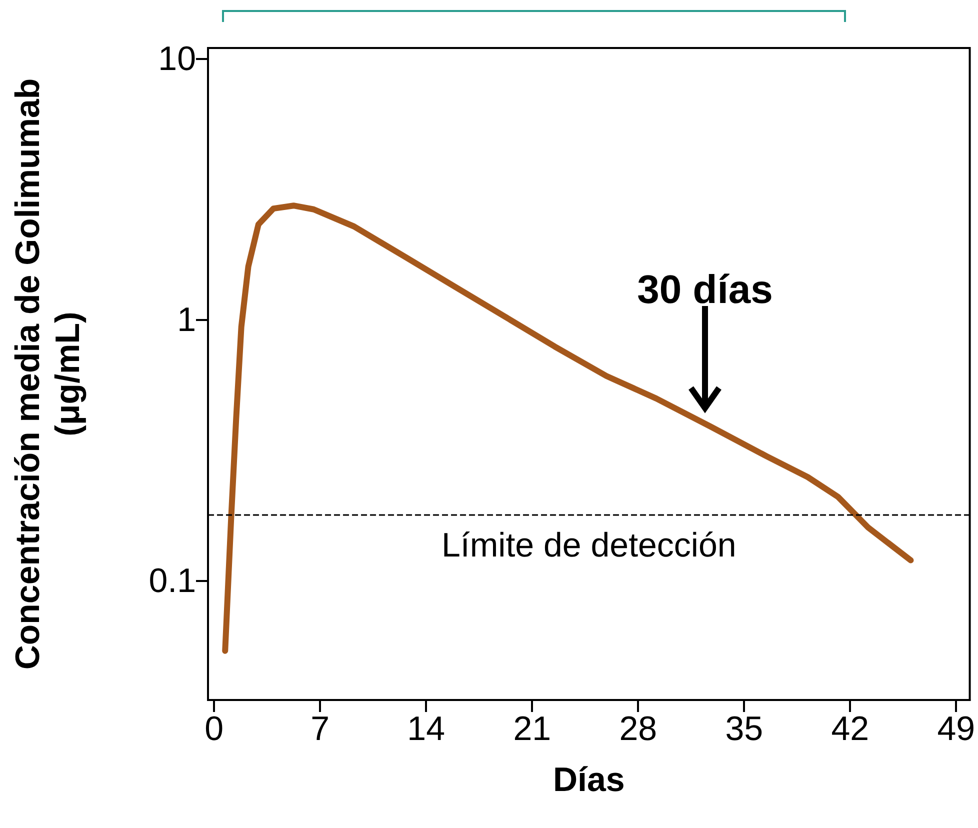 Image resolution: width=978 pixels, height=828 pixels. I want to click on x-tick-label: 28, so click(638, 729).